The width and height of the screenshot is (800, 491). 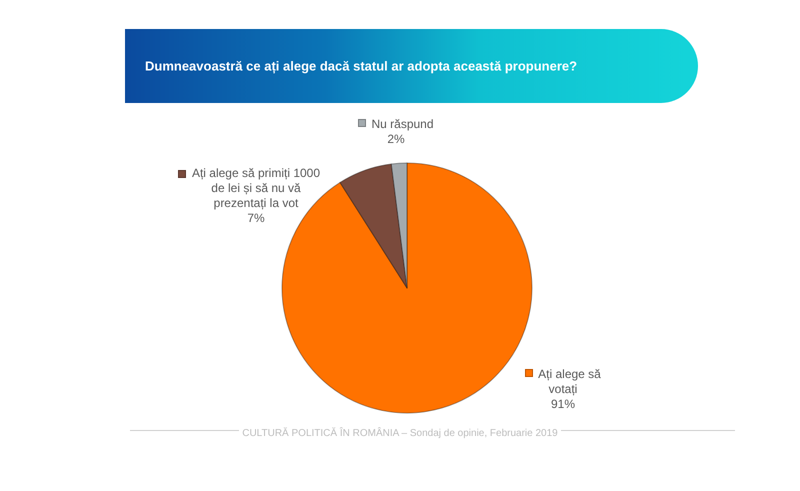 I want to click on text: CULTURĂ POLITICĂ ÎN ROMÂNIA – Sondaj de opinie, Februarie 2019, so click(x=400, y=433).